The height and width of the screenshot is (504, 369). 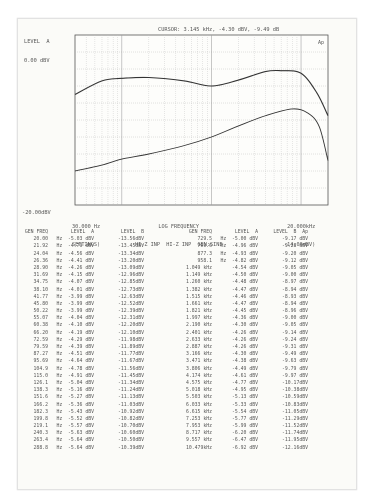 I want to click on gen-freq-cell: 1.049 kHz, so click(x=199, y=268).